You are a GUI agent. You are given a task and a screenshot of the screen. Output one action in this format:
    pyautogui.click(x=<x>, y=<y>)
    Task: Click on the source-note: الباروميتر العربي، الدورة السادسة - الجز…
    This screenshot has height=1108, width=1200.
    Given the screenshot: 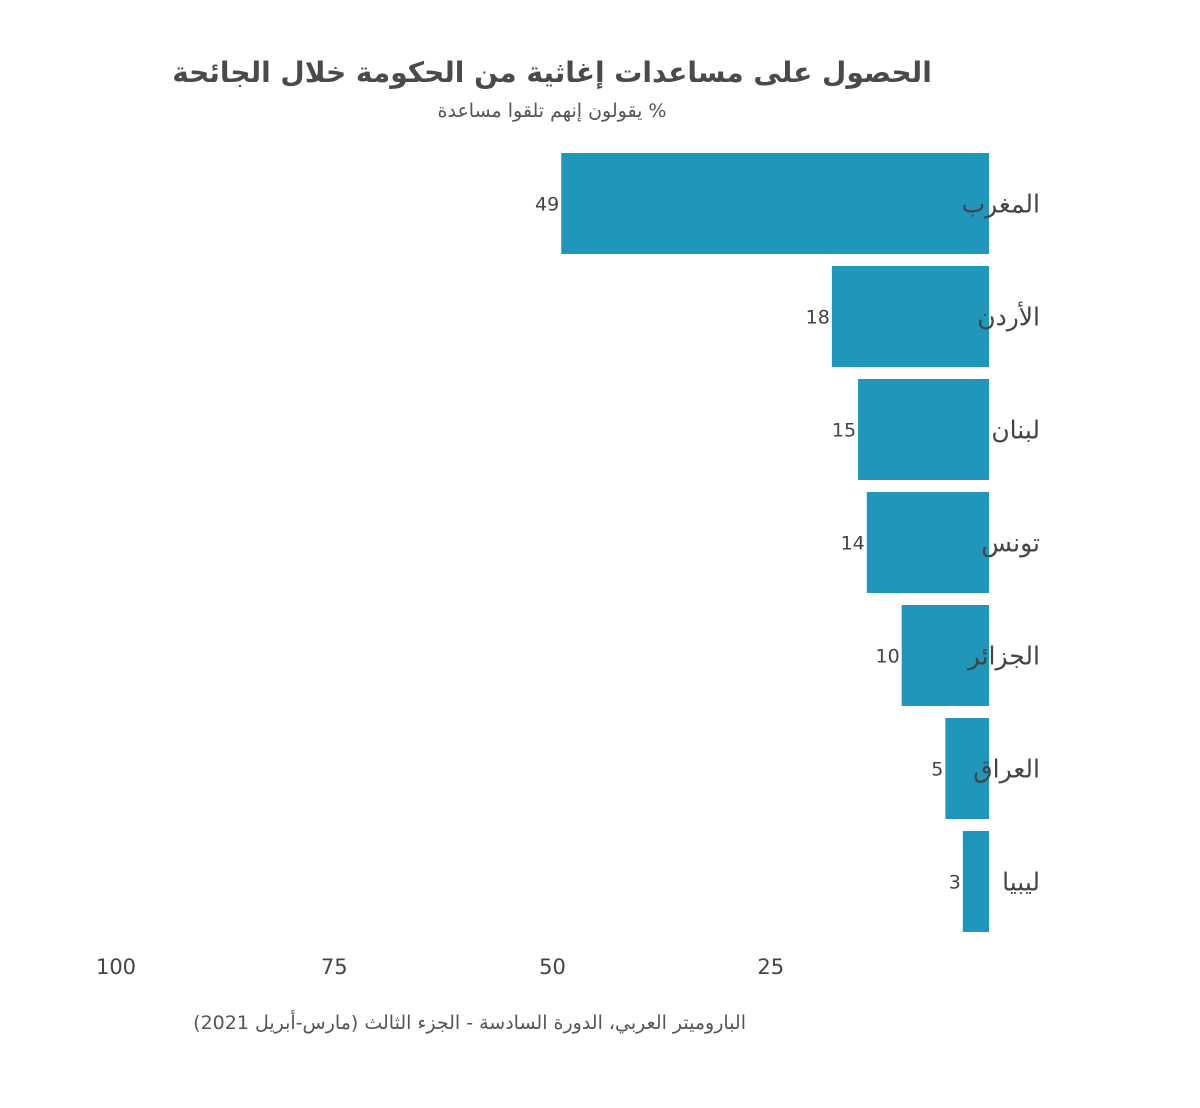 What is the action you would take?
    pyautogui.click(x=469, y=1023)
    